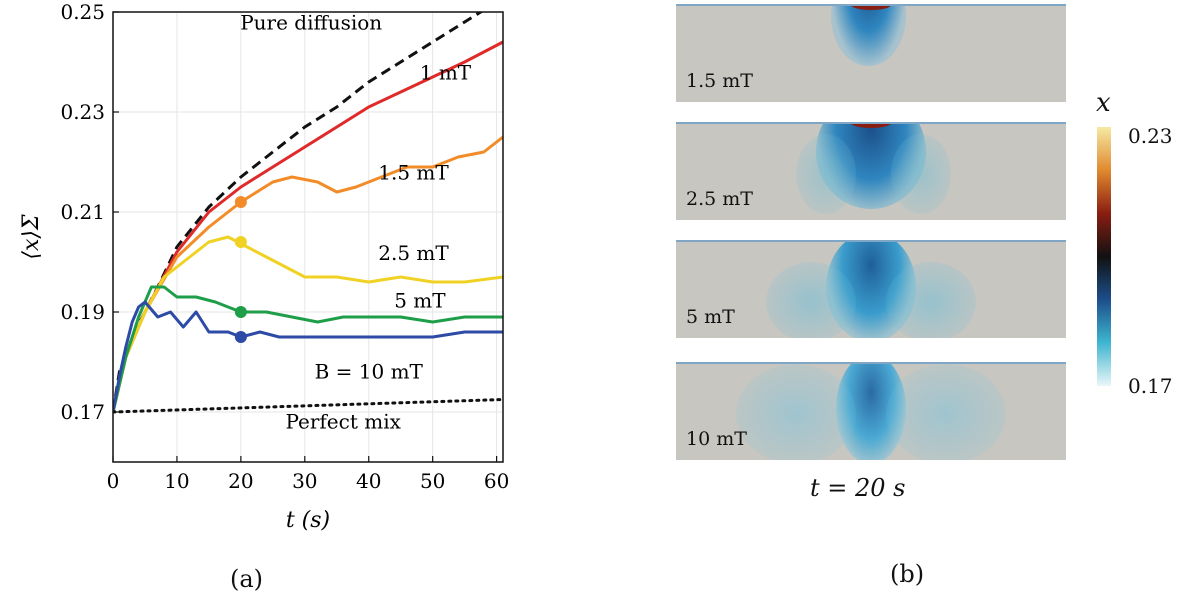  Describe the element at coordinates (1150, 386) in the screenshot. I see `colorbar-min-label: 0.17` at that location.